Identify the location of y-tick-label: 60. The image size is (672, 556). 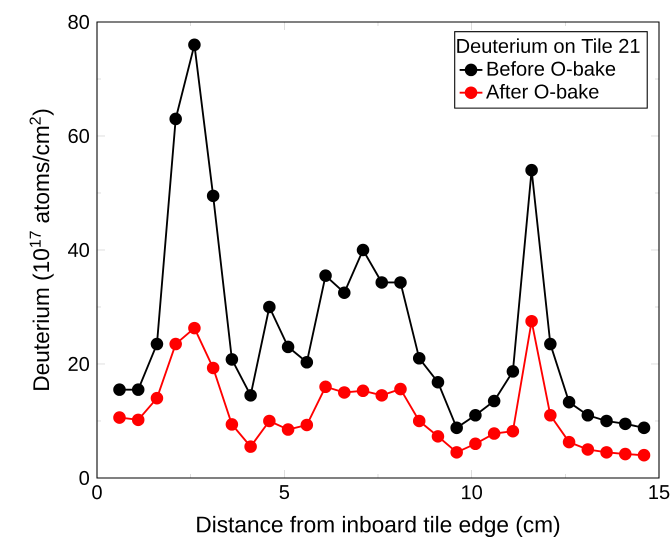
(79, 136).